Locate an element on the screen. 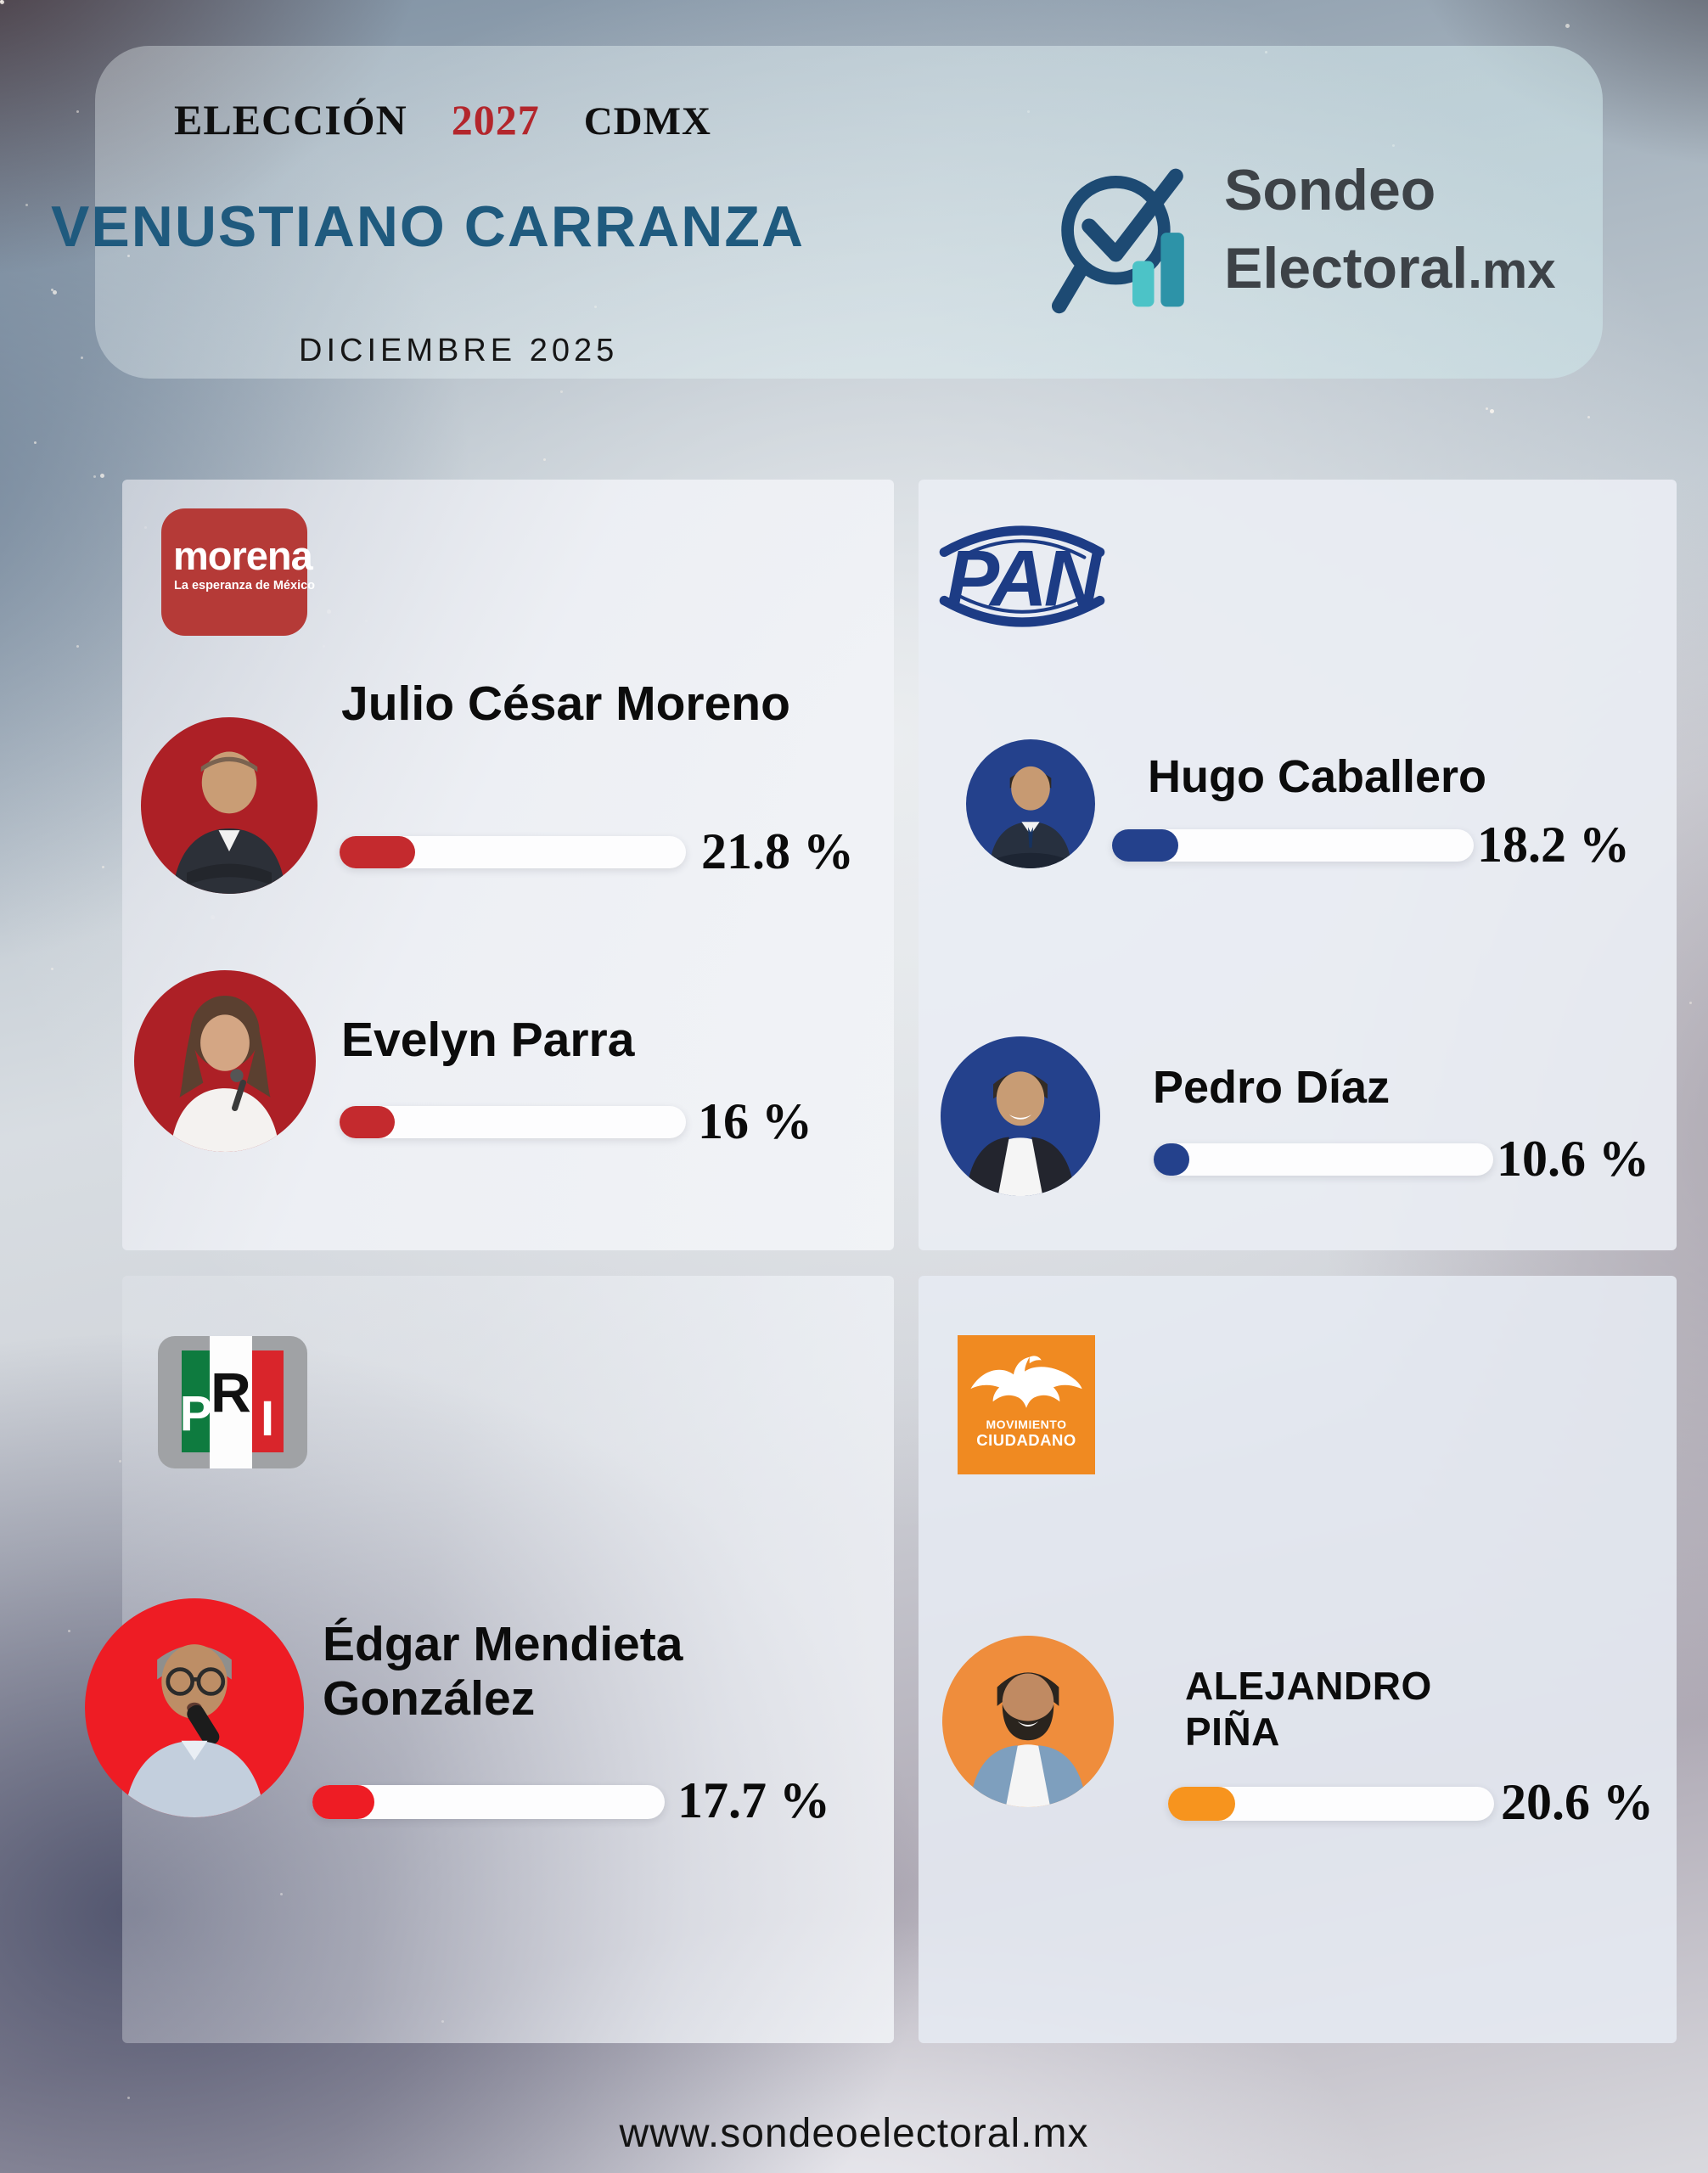 The height and width of the screenshot is (2173, 1708). sondeo-electoral-logo-icon is located at coordinates (1134, 241).